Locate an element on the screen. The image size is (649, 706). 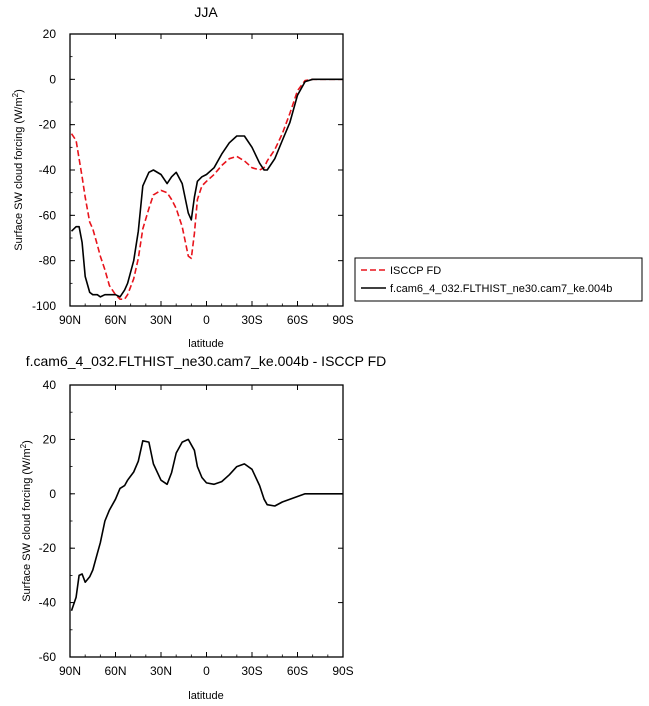
bottom-ylabel-sup: 2 is located at coordinates (23, 445).